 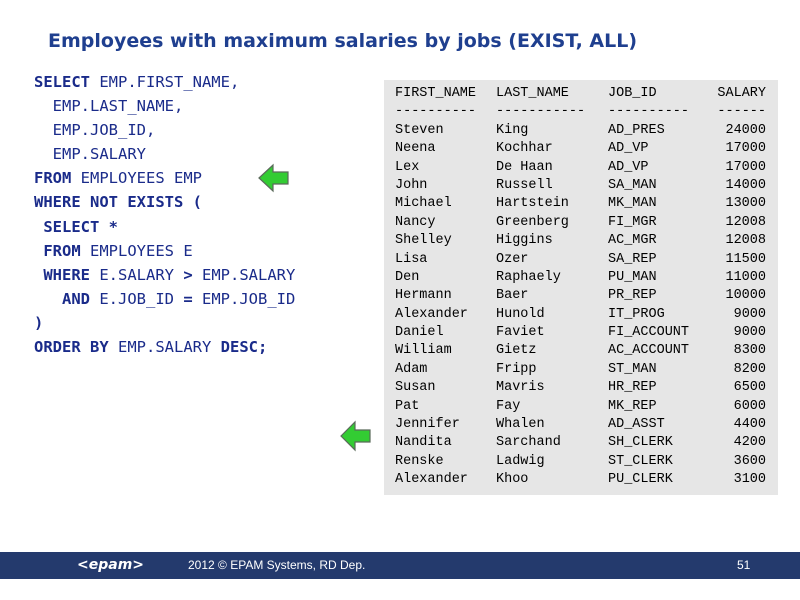 What do you see at coordinates (516, 351) in the screenshot?
I see `table-cell: Gietz` at bounding box center [516, 351].